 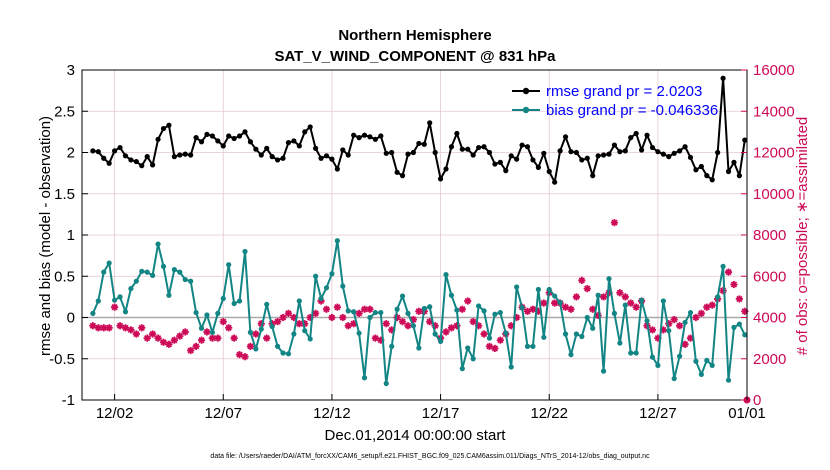 I want to click on y-axis-right: 0 2000 4000 6000 8000 10000 12000 14000 16000, so click(x=768, y=235).